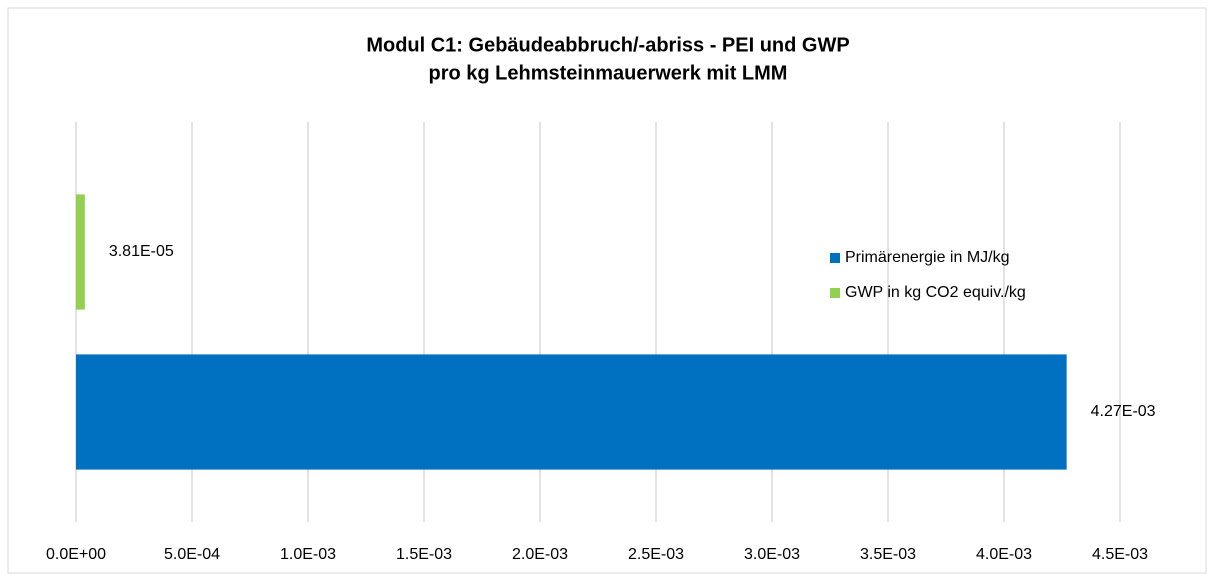  Describe the element at coordinates (1004, 554) in the screenshot. I see `x-tick-label: 4.0E-03` at that location.